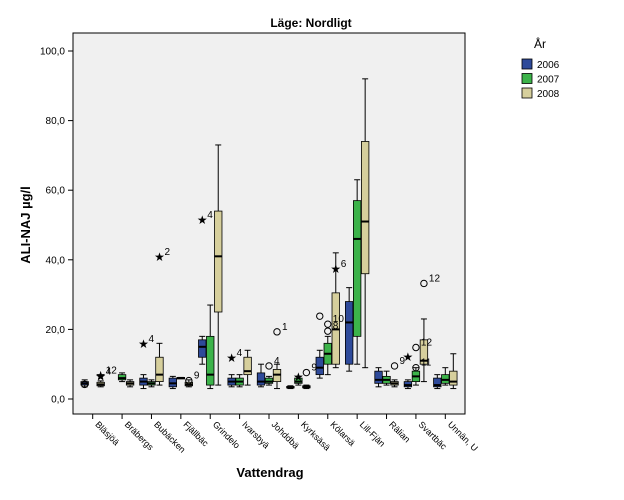 This screenshot has height=500, width=624. I want to click on legend-label: 2007, so click(548, 80).